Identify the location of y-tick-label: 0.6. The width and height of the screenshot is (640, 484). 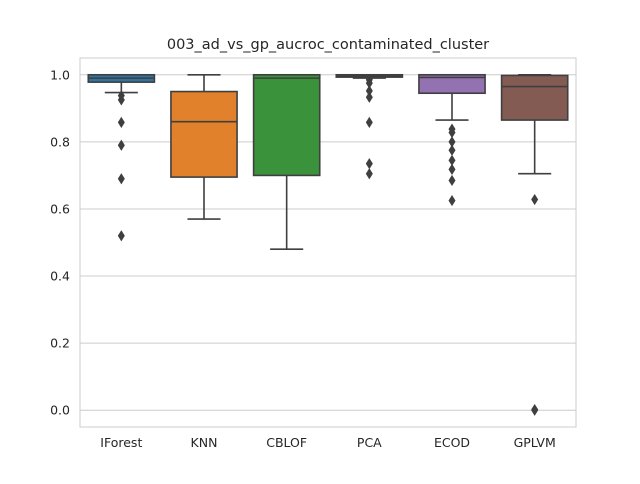
(60, 208).